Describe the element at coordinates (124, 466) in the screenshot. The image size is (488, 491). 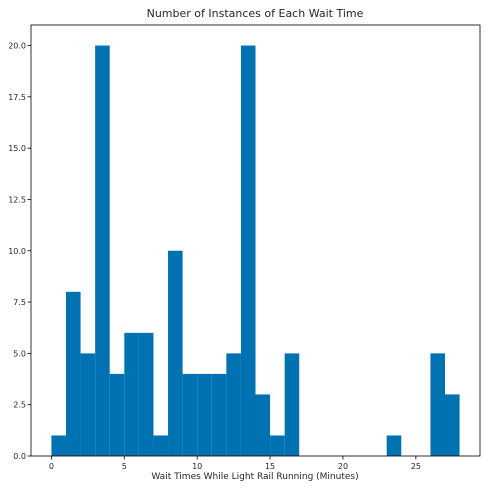
I see `x-tick-label: 5` at that location.